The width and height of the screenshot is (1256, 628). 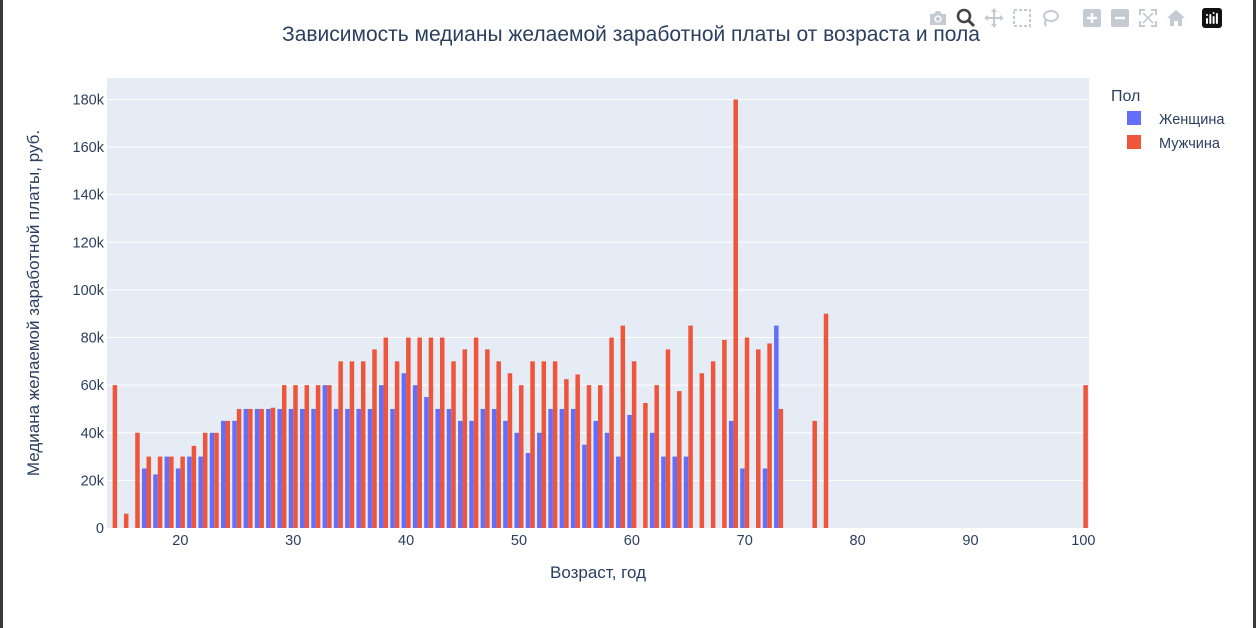 I want to click on lasso-select-icon, so click(x=1050, y=18).